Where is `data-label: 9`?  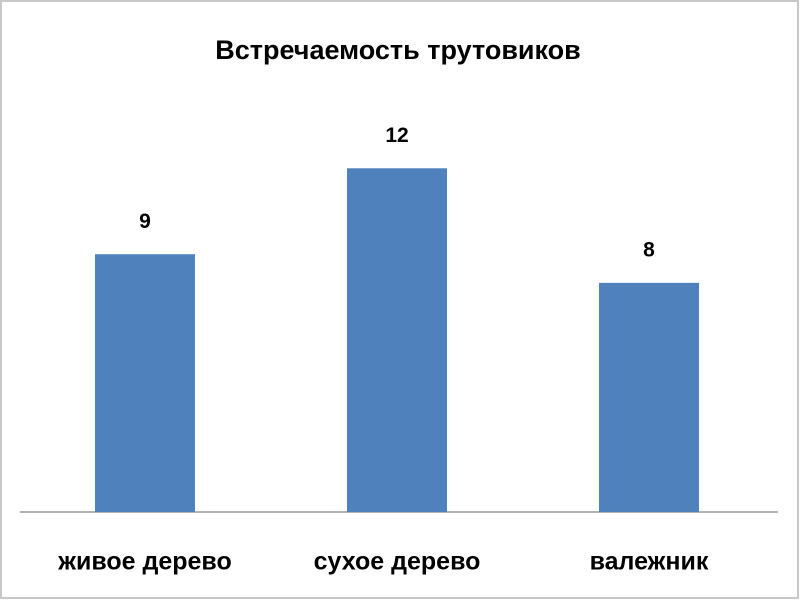
data-label: 9 is located at coordinates (145, 221).